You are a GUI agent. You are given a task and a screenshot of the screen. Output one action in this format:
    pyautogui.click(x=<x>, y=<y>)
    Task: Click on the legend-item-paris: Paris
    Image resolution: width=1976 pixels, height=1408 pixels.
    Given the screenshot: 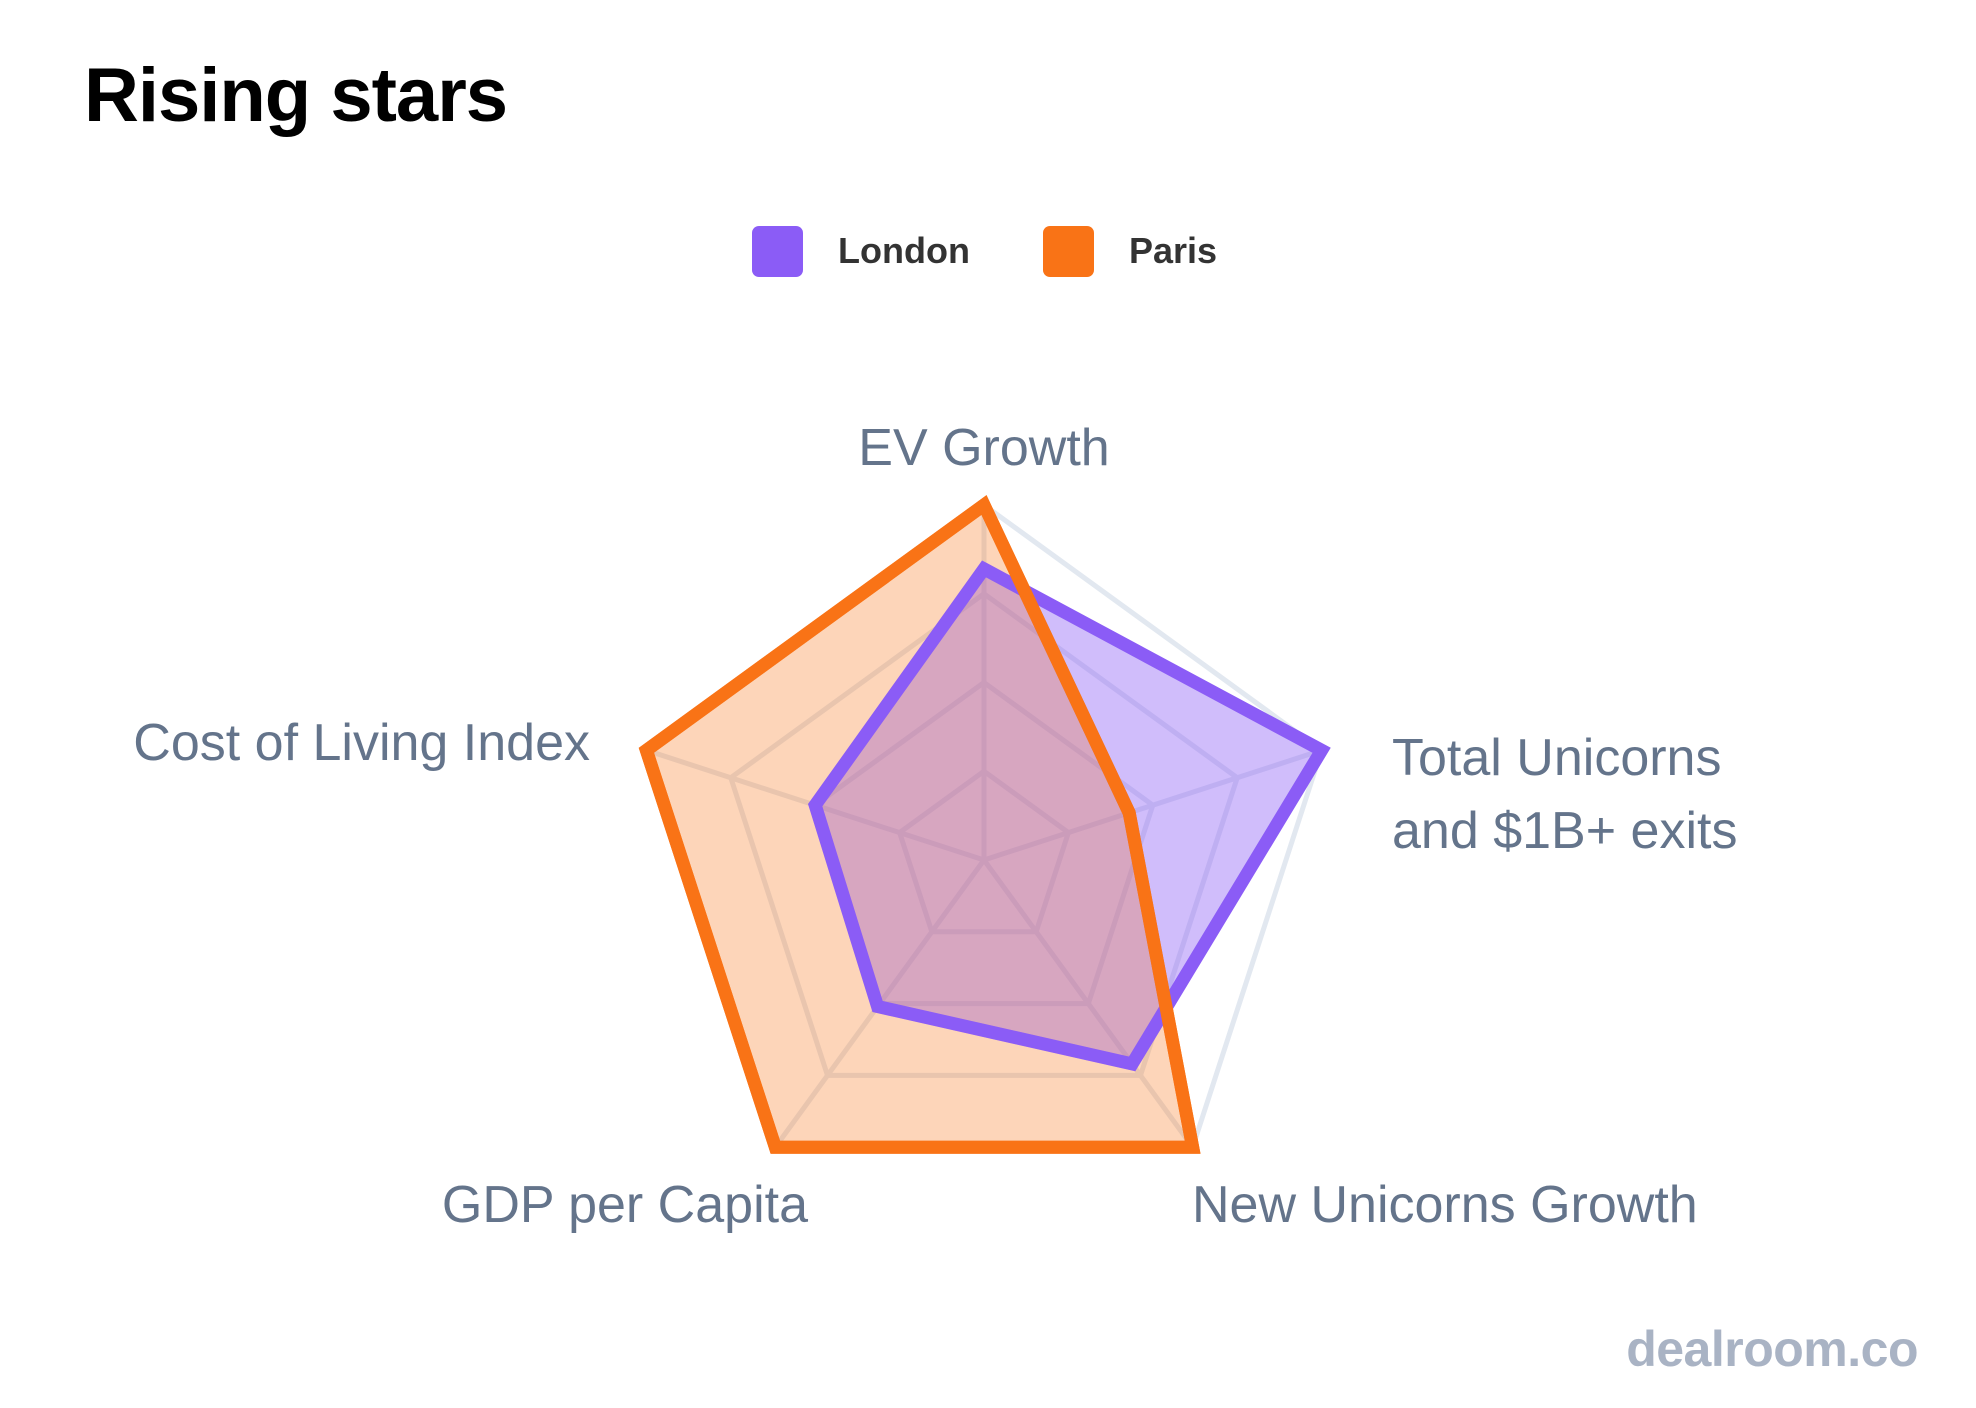 What is the action you would take?
    pyautogui.click(x=1130, y=251)
    